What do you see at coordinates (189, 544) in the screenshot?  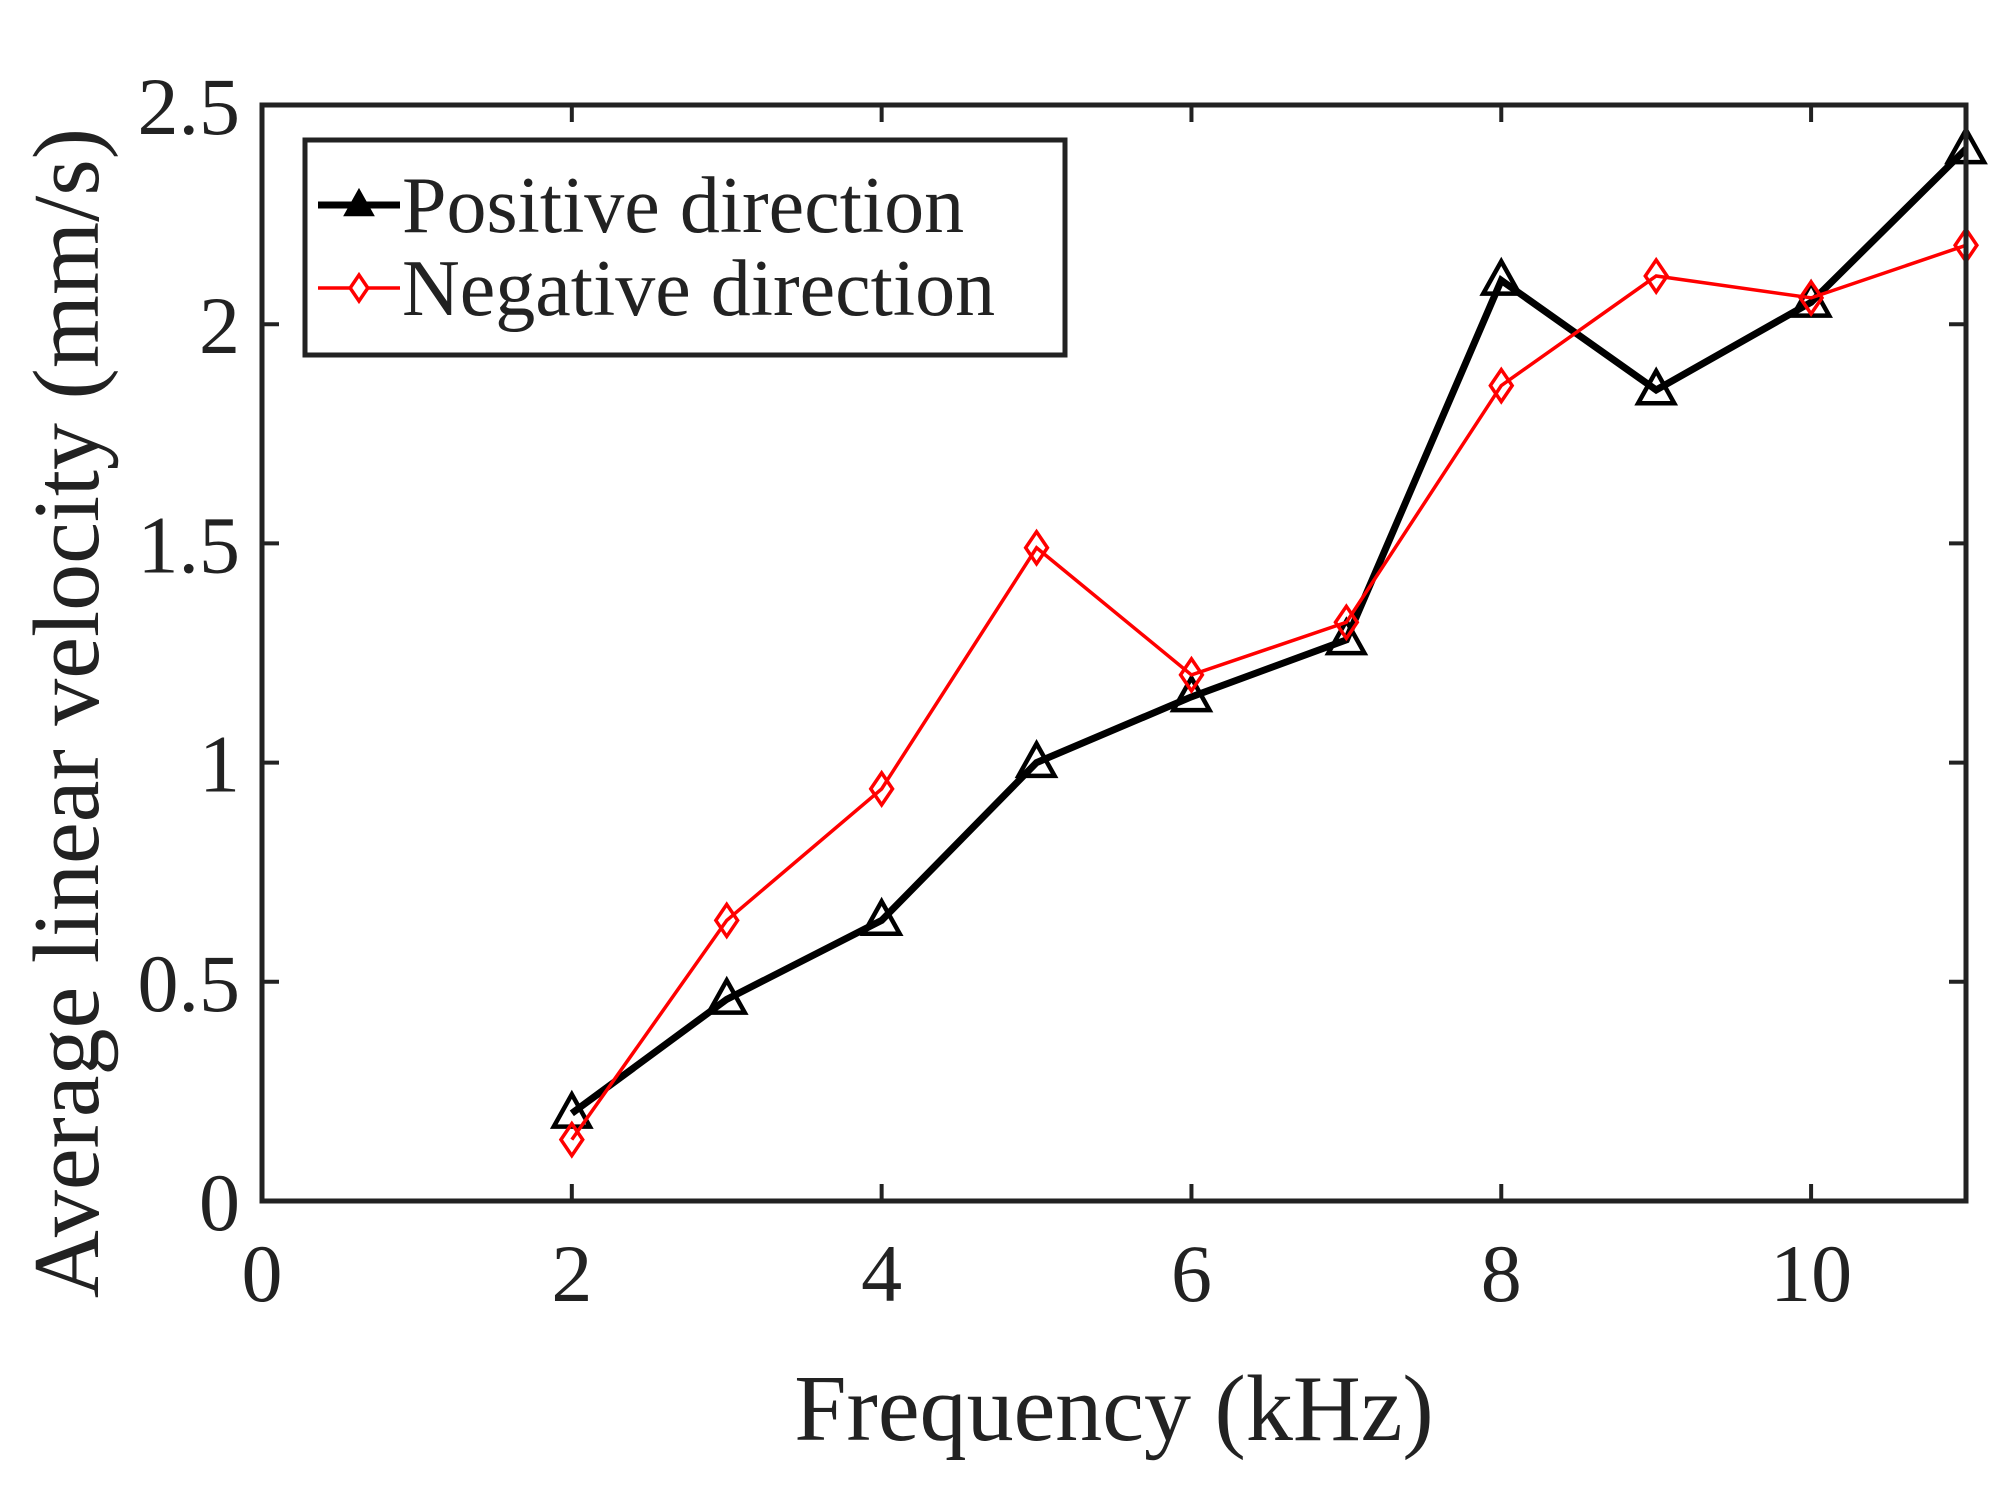 I see `y-tick-label-1-5: 1.5` at bounding box center [189, 544].